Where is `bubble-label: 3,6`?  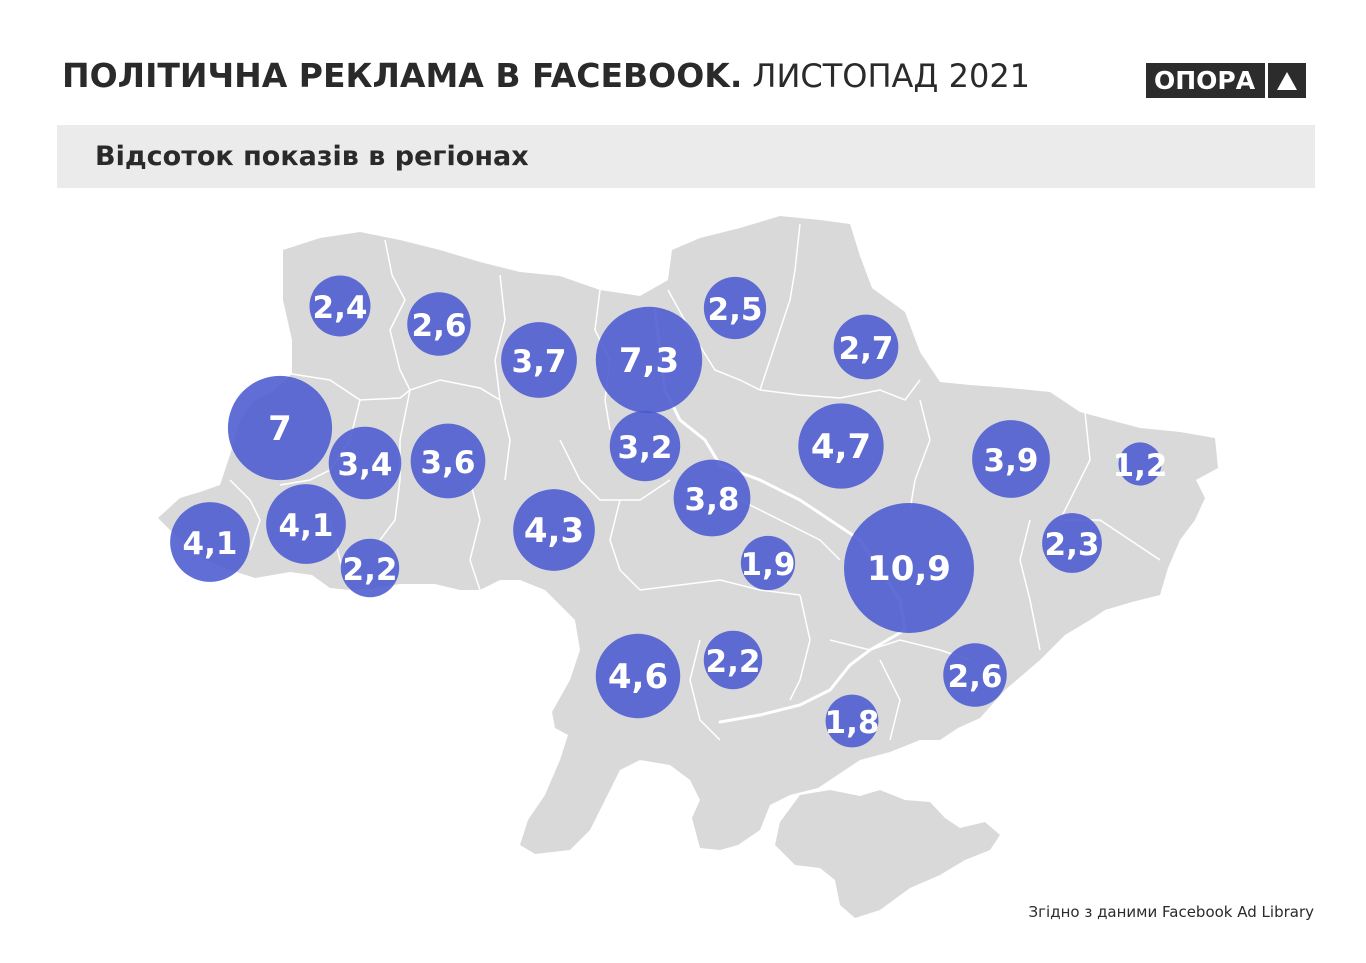
bubble-label: 3,6 is located at coordinates (448, 463).